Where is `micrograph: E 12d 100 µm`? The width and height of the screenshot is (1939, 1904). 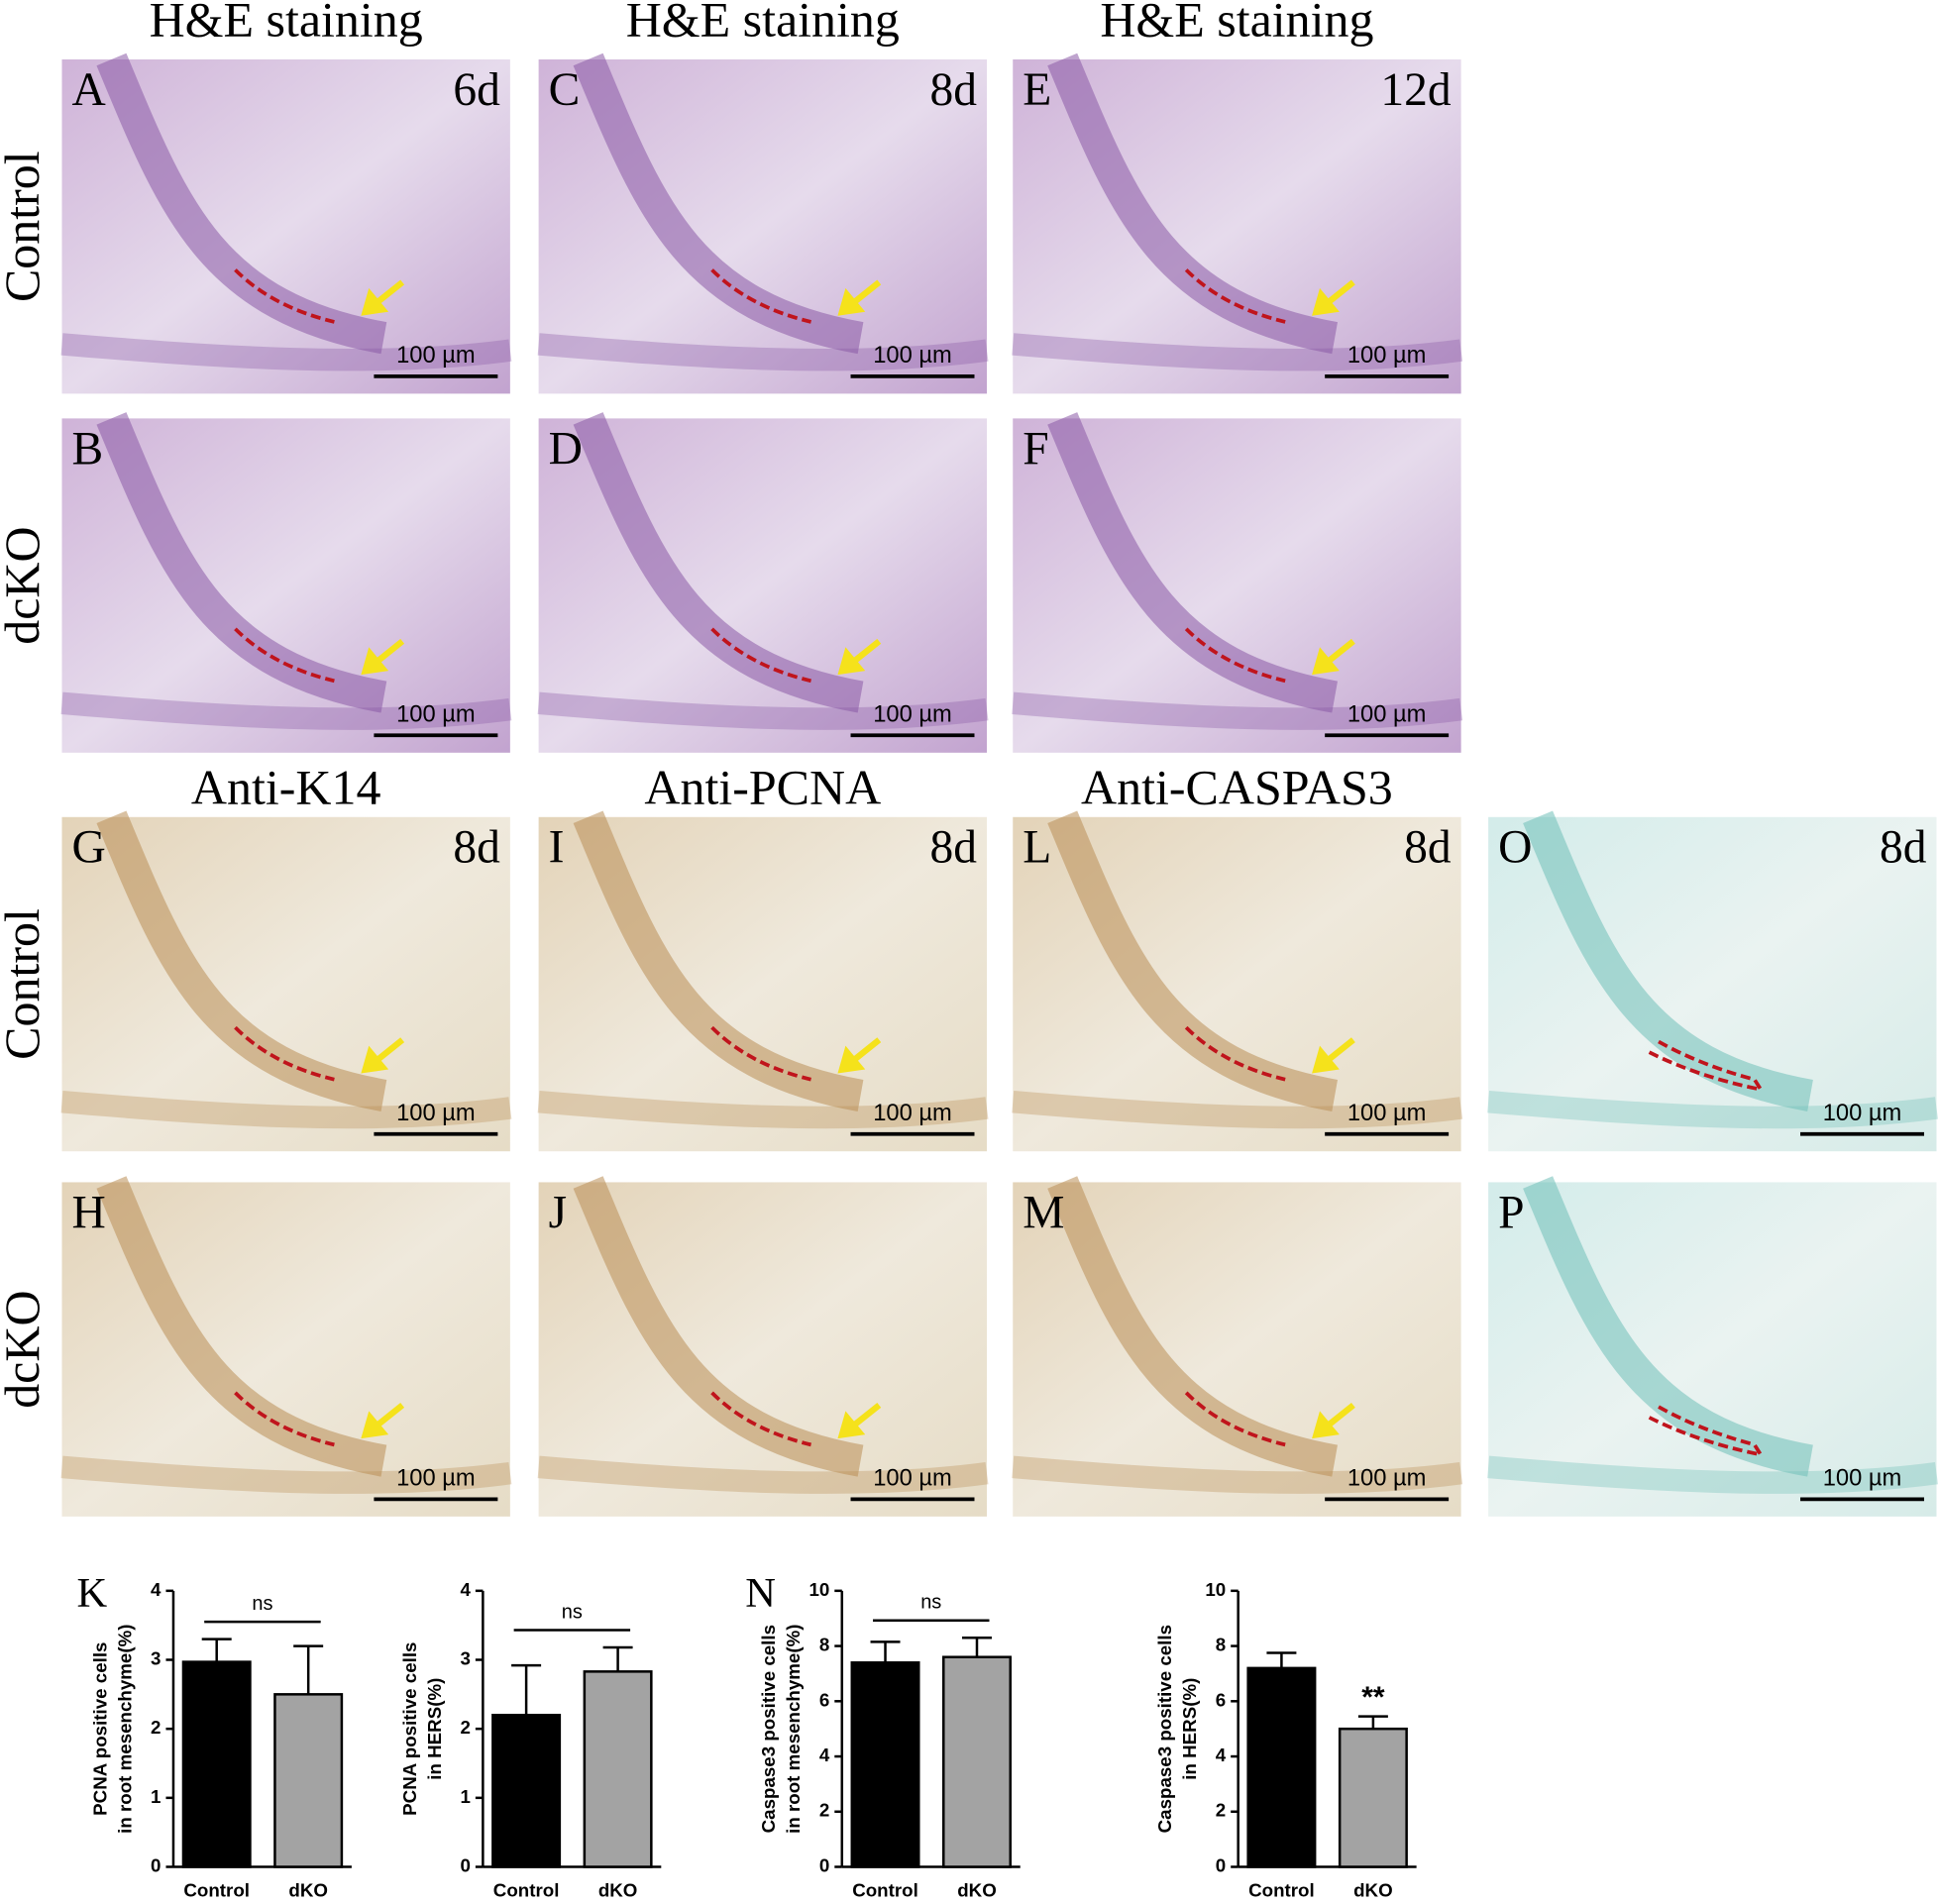 micrograph: E 12d 100 µm is located at coordinates (1237, 223).